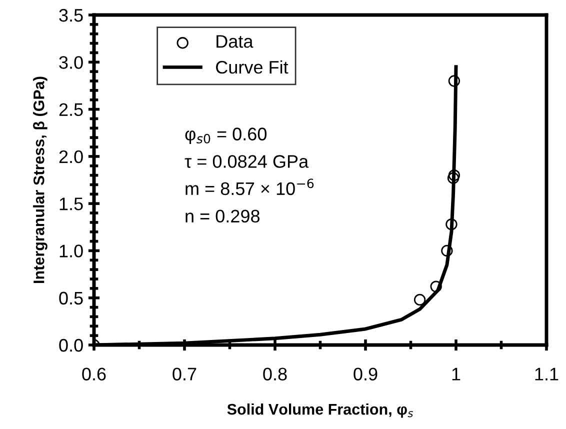  What do you see at coordinates (184, 374) in the screenshot?
I see `x-tick-label: 0.7` at bounding box center [184, 374].